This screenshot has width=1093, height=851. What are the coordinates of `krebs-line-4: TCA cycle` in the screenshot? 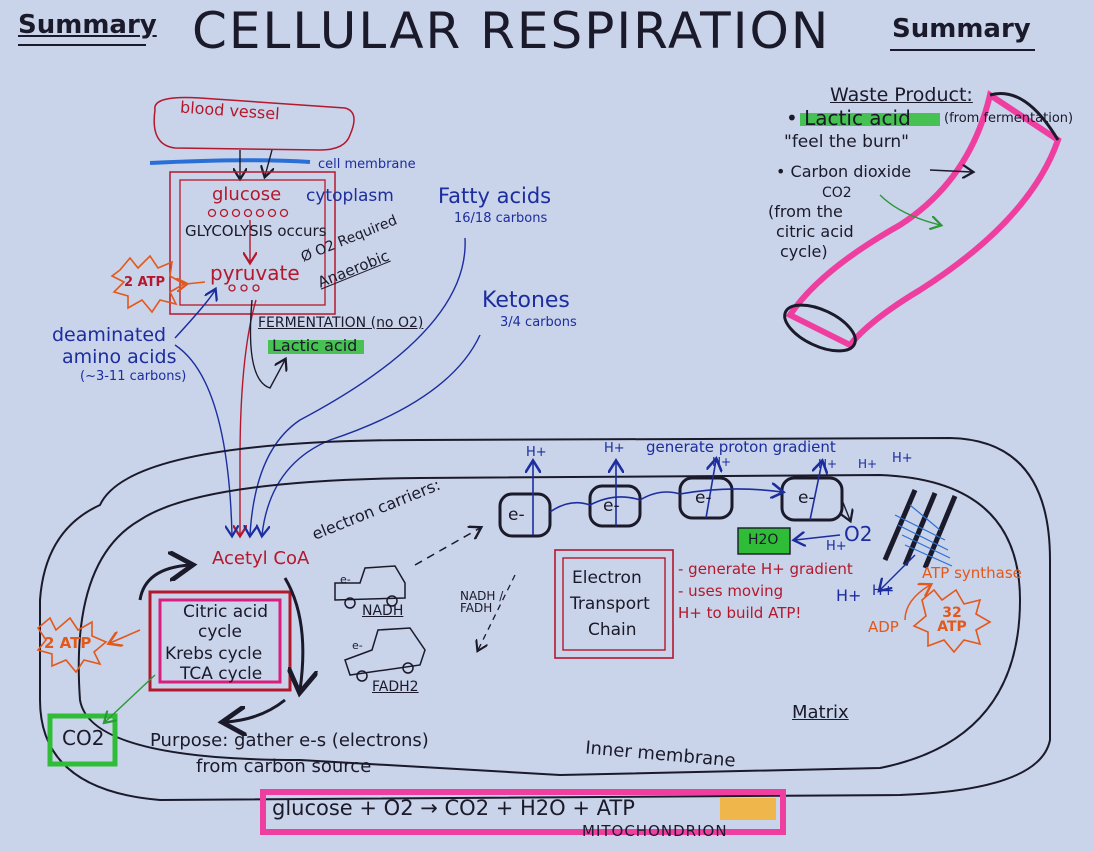 It's located at (221, 674).